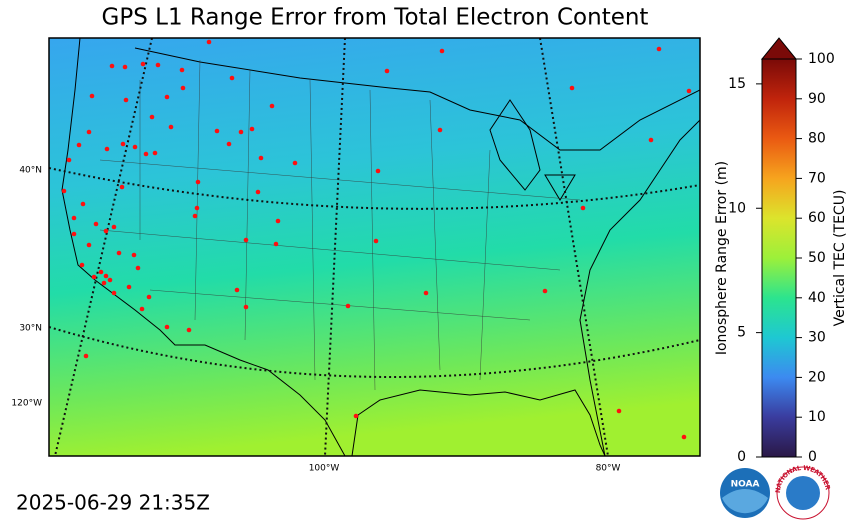 This screenshot has width=855, height=532. Describe the element at coordinates (817, 139) in the screenshot. I see `right-tick-label: 80` at that location.